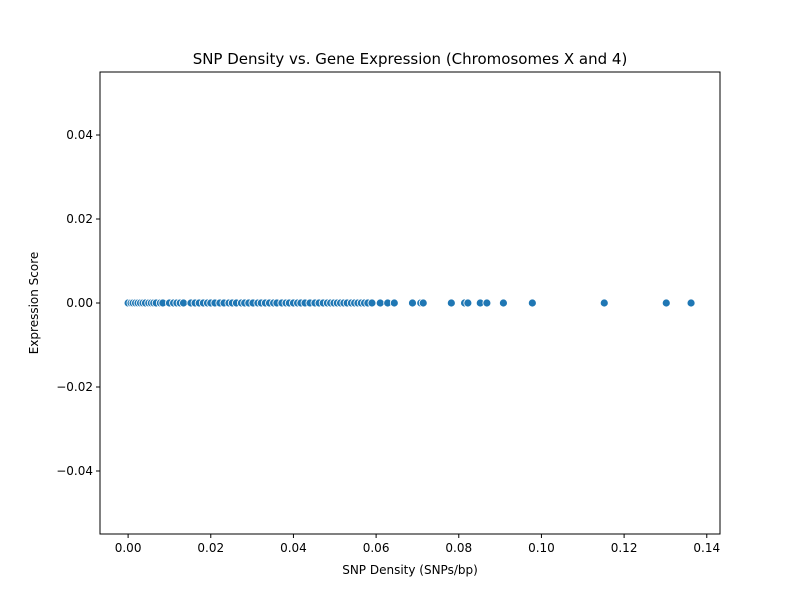  Describe the element at coordinates (79, 219) in the screenshot. I see `y-tick-label: 0.02` at that location.